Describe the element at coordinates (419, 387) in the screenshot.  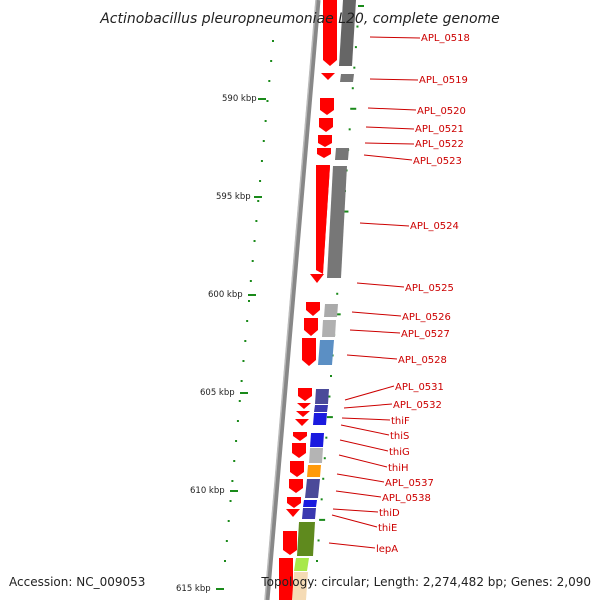
I see `gene-label: APL_0531` at that location.